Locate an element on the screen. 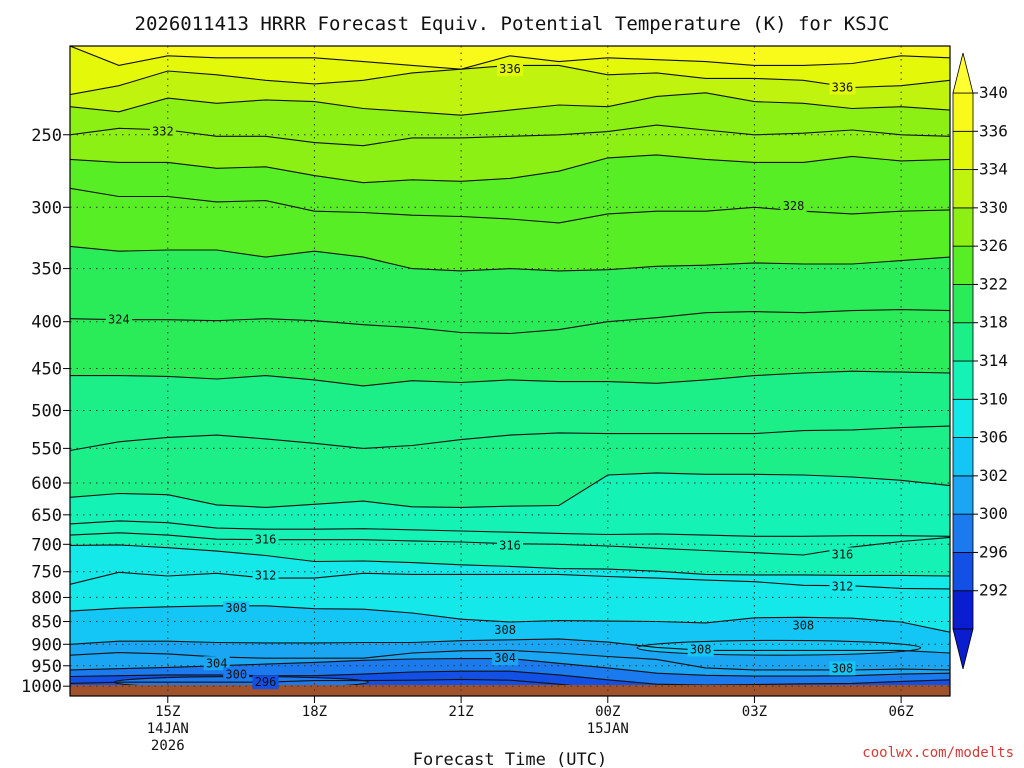  y-tick-label: 650 is located at coordinates (46, 516).